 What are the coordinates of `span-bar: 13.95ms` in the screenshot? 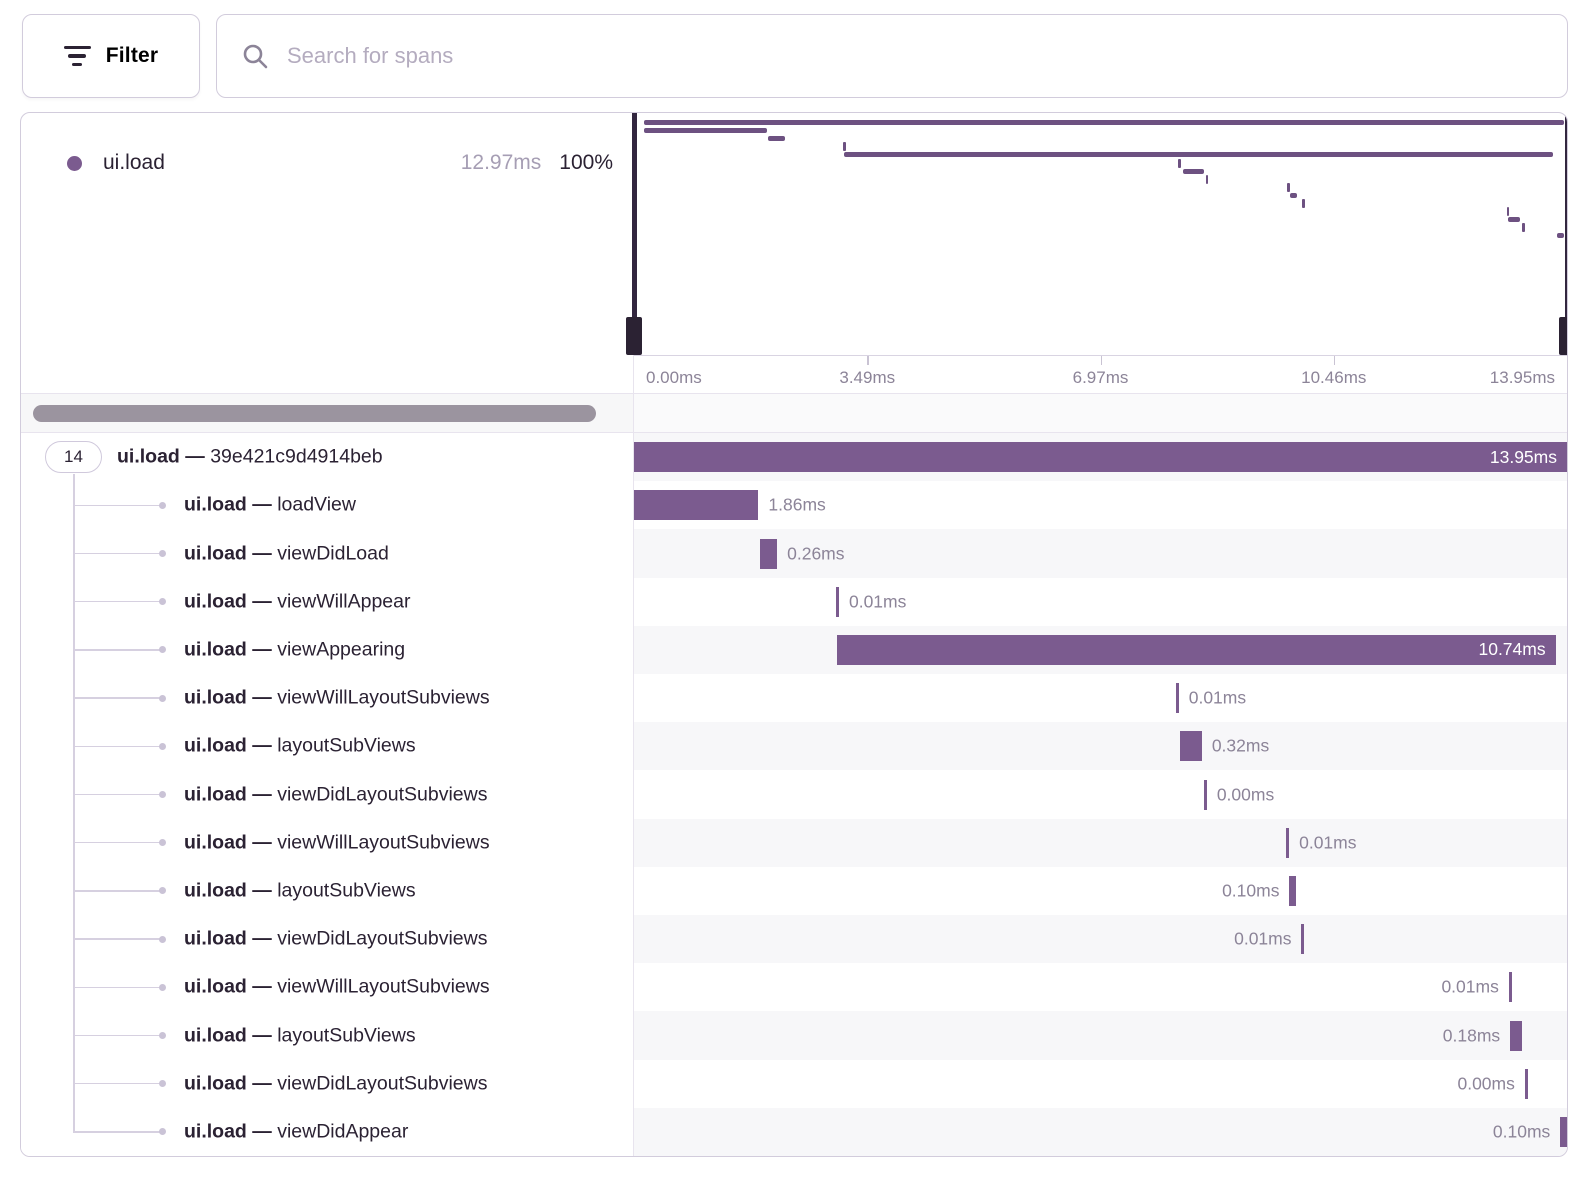 It's located at (1100, 457).